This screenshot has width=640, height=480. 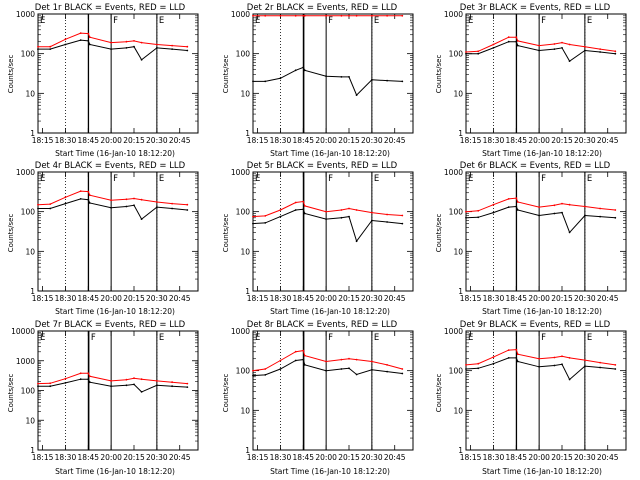 What do you see at coordinates (535, 166) in the screenshot?
I see `panel-title: Det 6r BLACK = Events, RED = LLD` at bounding box center [535, 166].